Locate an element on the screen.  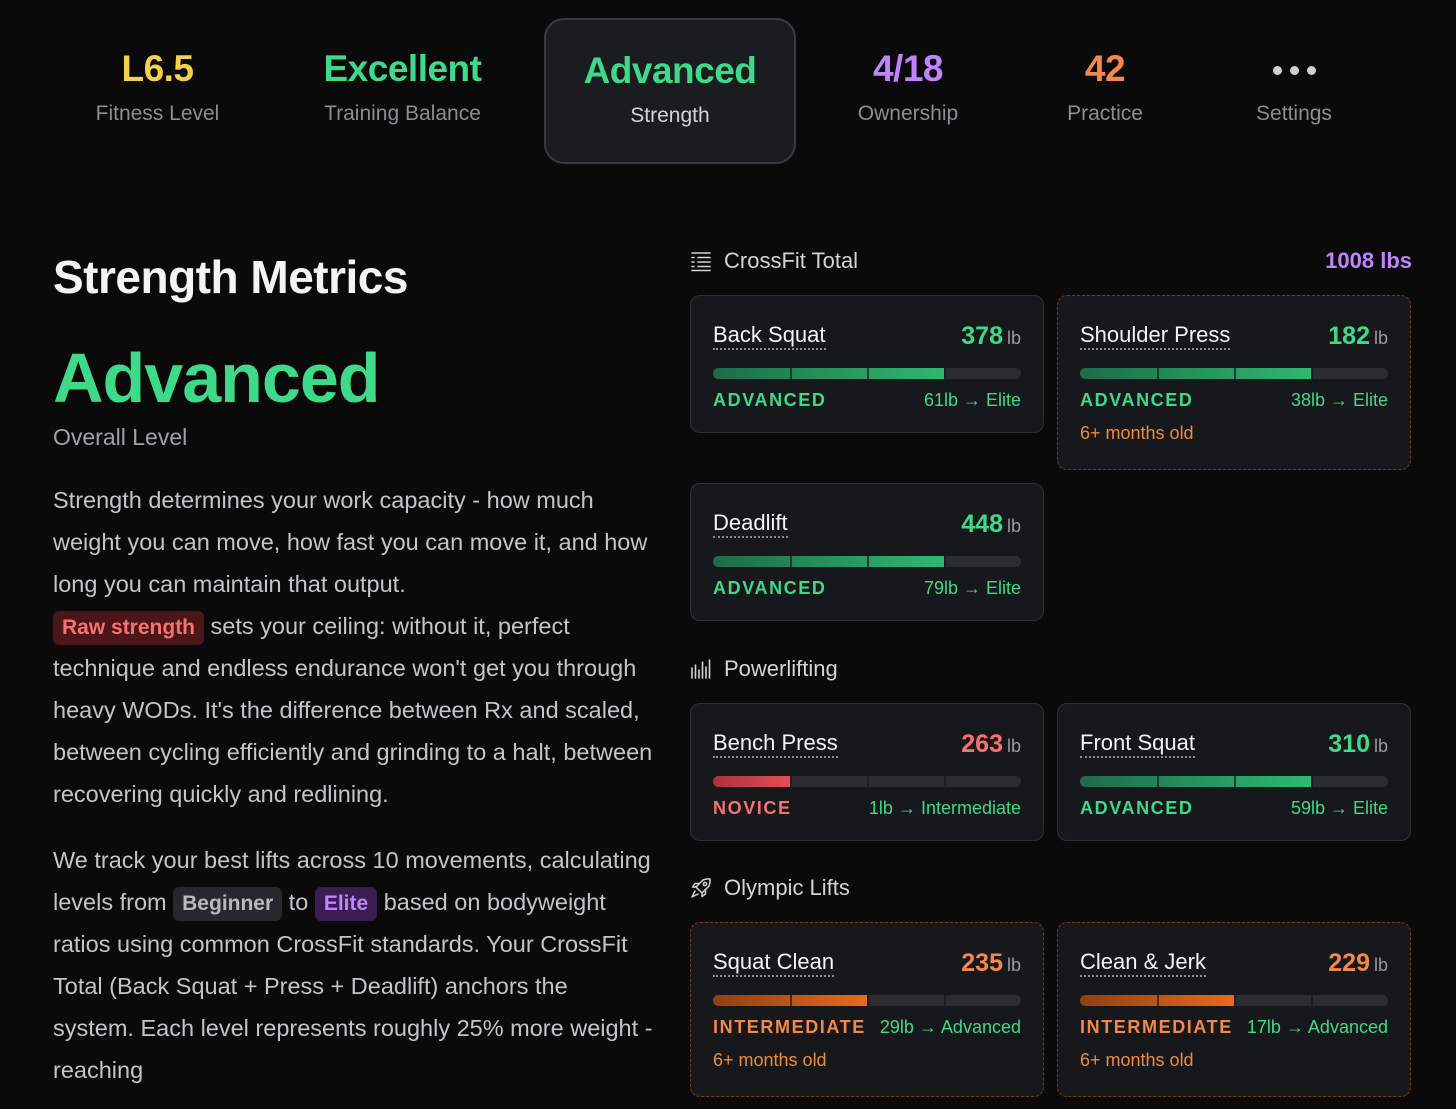
more-icon is located at coordinates (1294, 70).